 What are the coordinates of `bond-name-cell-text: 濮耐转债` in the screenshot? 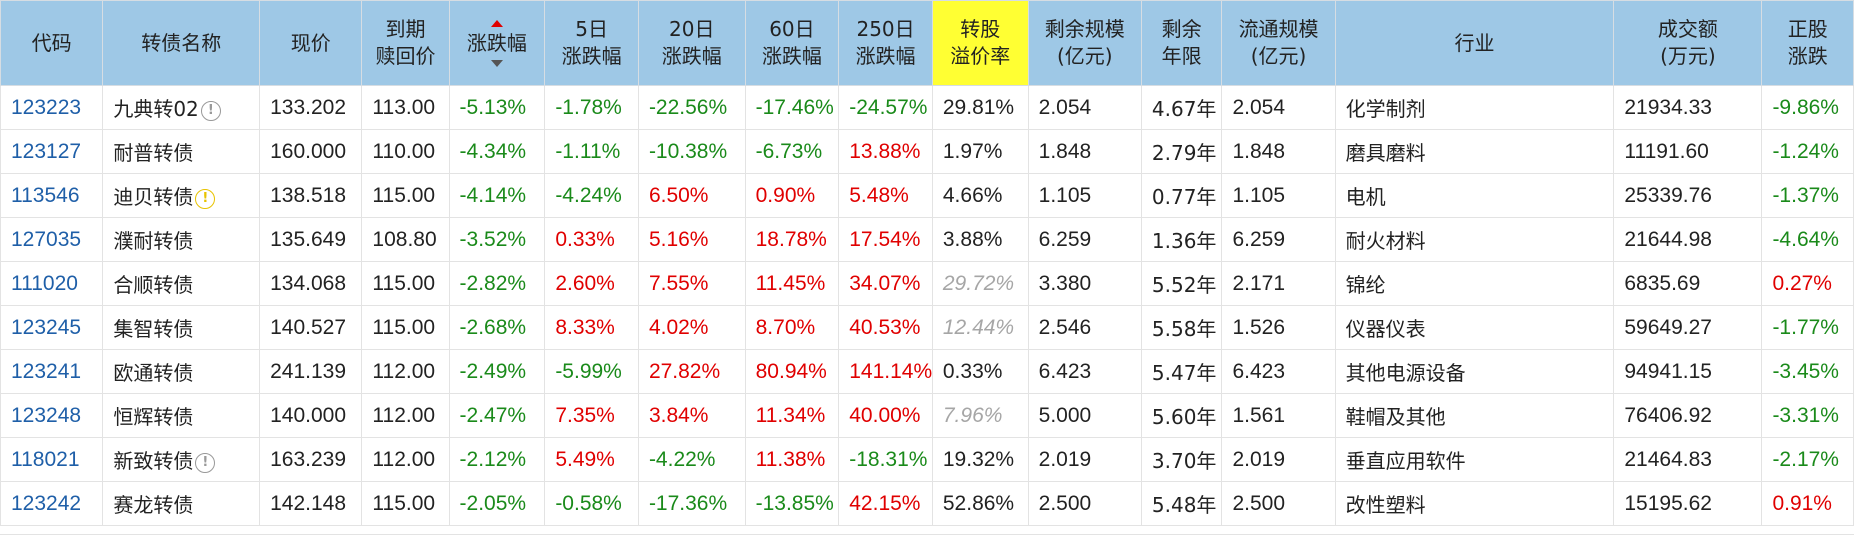 It's located at (153, 241).